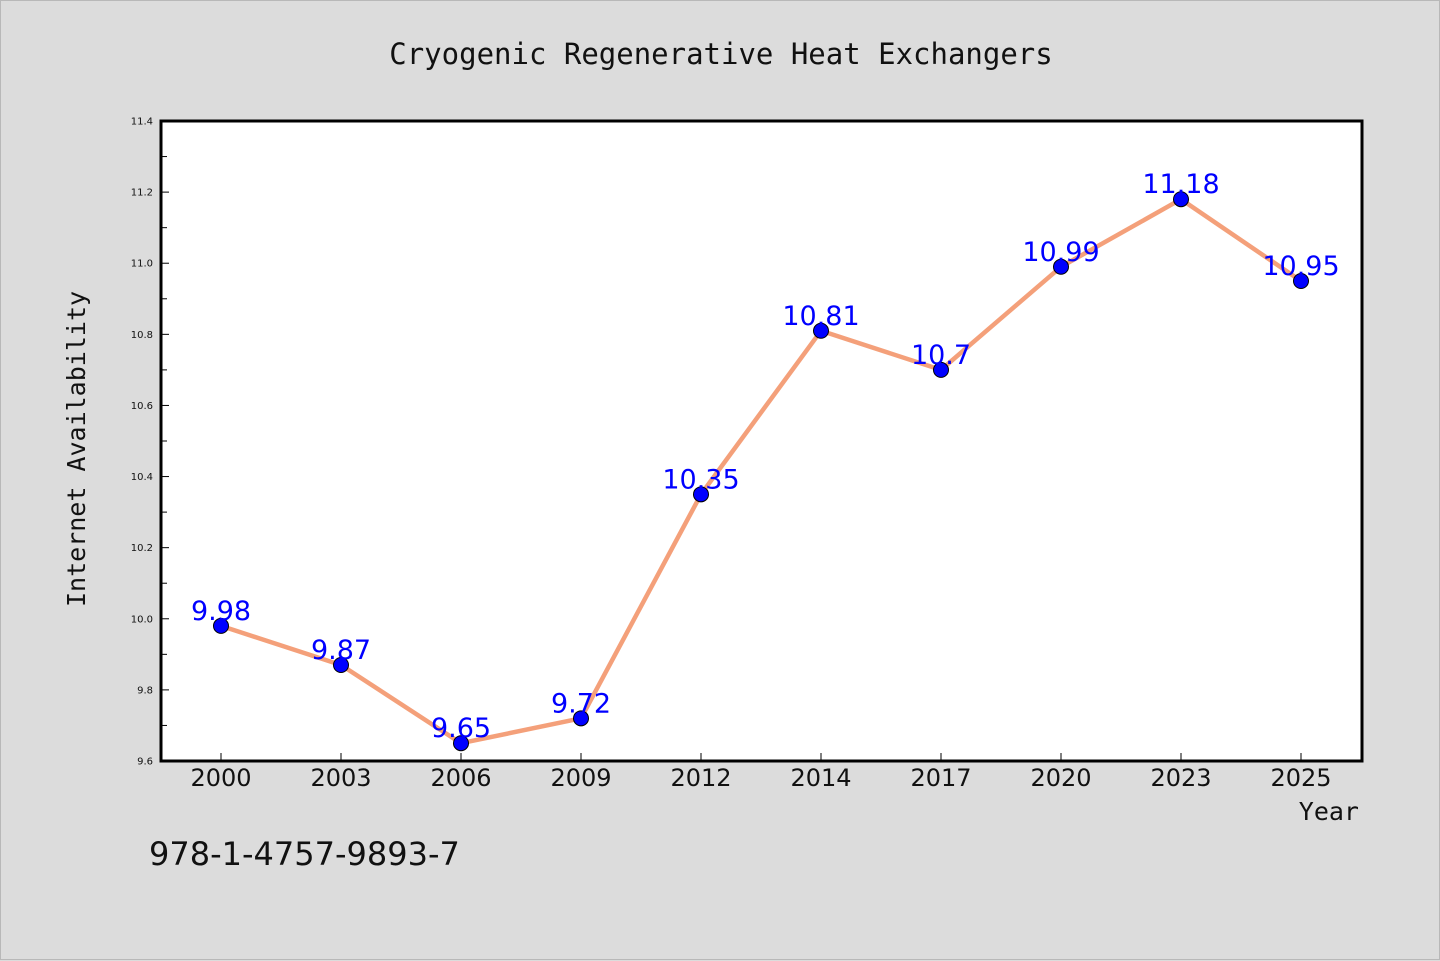 This screenshot has height=961, width=1440. I want to click on y-tick-label: 10.0, so click(142, 619).